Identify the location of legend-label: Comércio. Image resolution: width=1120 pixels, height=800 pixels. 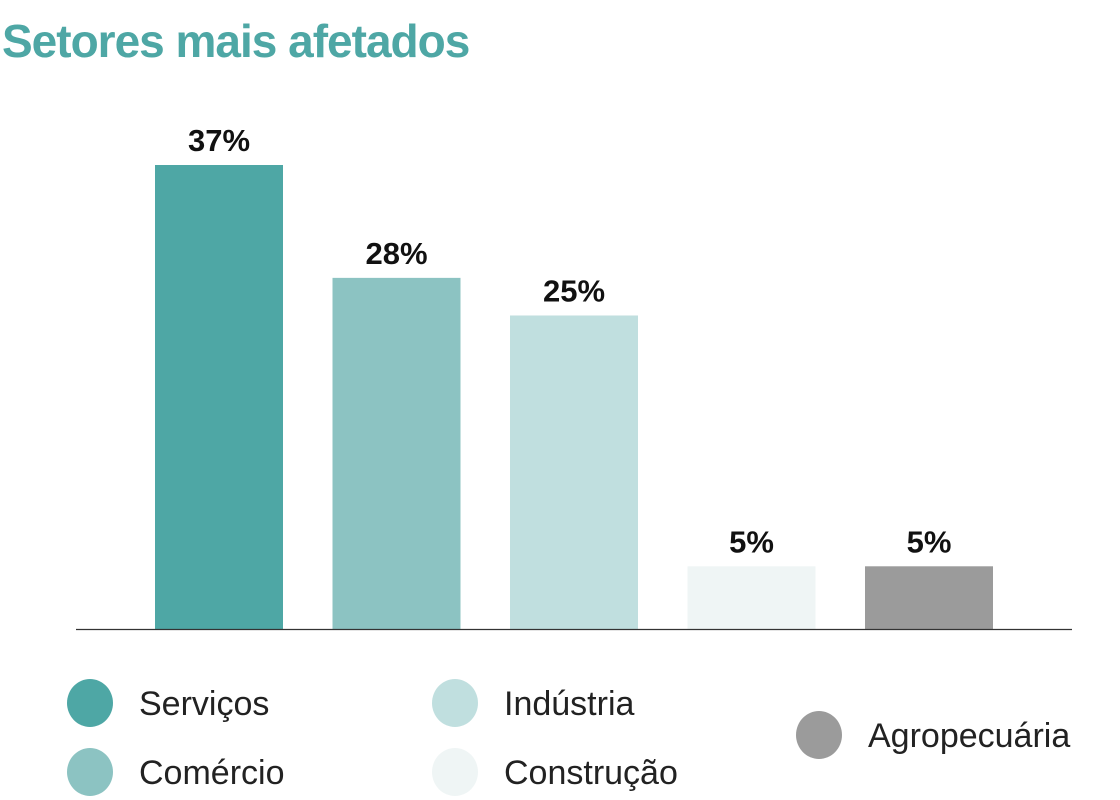
(211, 773).